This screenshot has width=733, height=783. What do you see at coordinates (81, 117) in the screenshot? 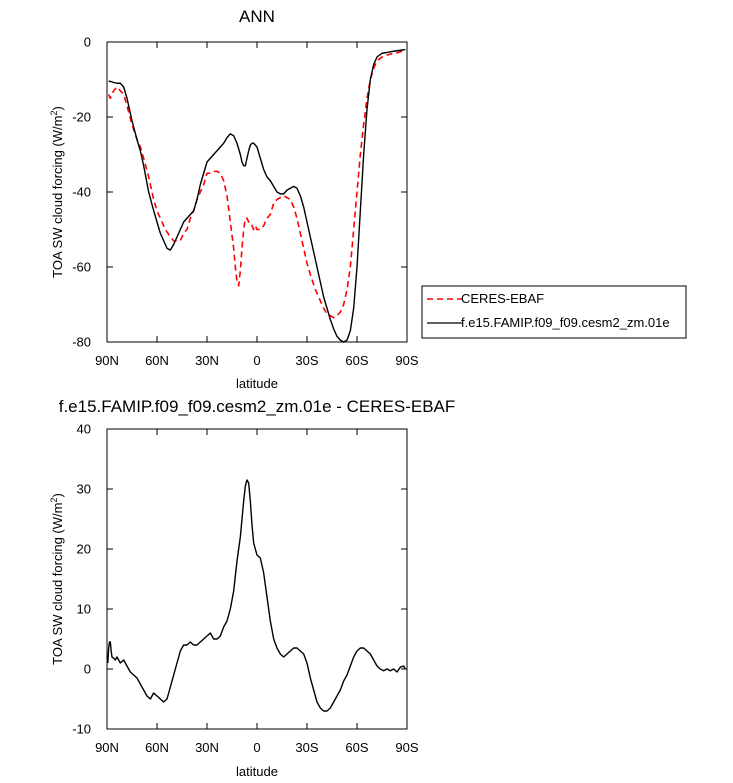
I see `y-tick-label: -20` at bounding box center [81, 117].